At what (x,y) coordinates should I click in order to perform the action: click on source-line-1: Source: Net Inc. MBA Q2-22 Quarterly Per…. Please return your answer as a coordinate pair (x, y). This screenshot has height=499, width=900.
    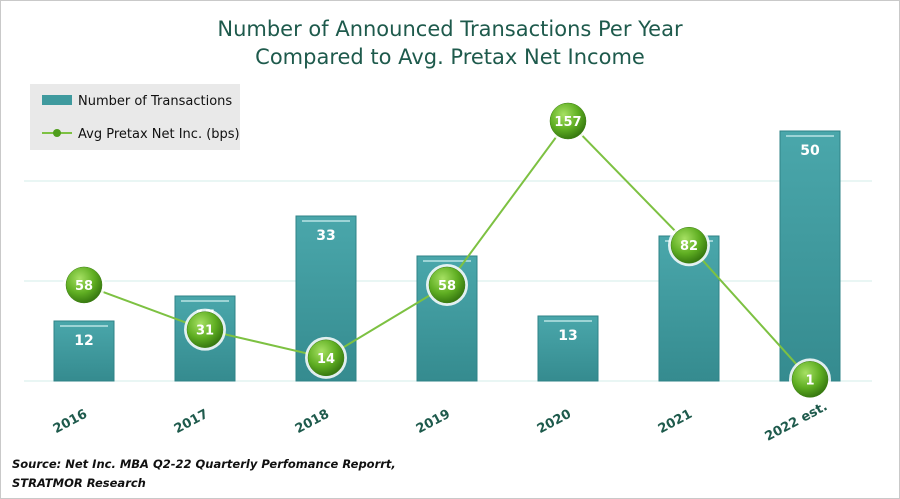
    Looking at the image, I should click on (204, 464).